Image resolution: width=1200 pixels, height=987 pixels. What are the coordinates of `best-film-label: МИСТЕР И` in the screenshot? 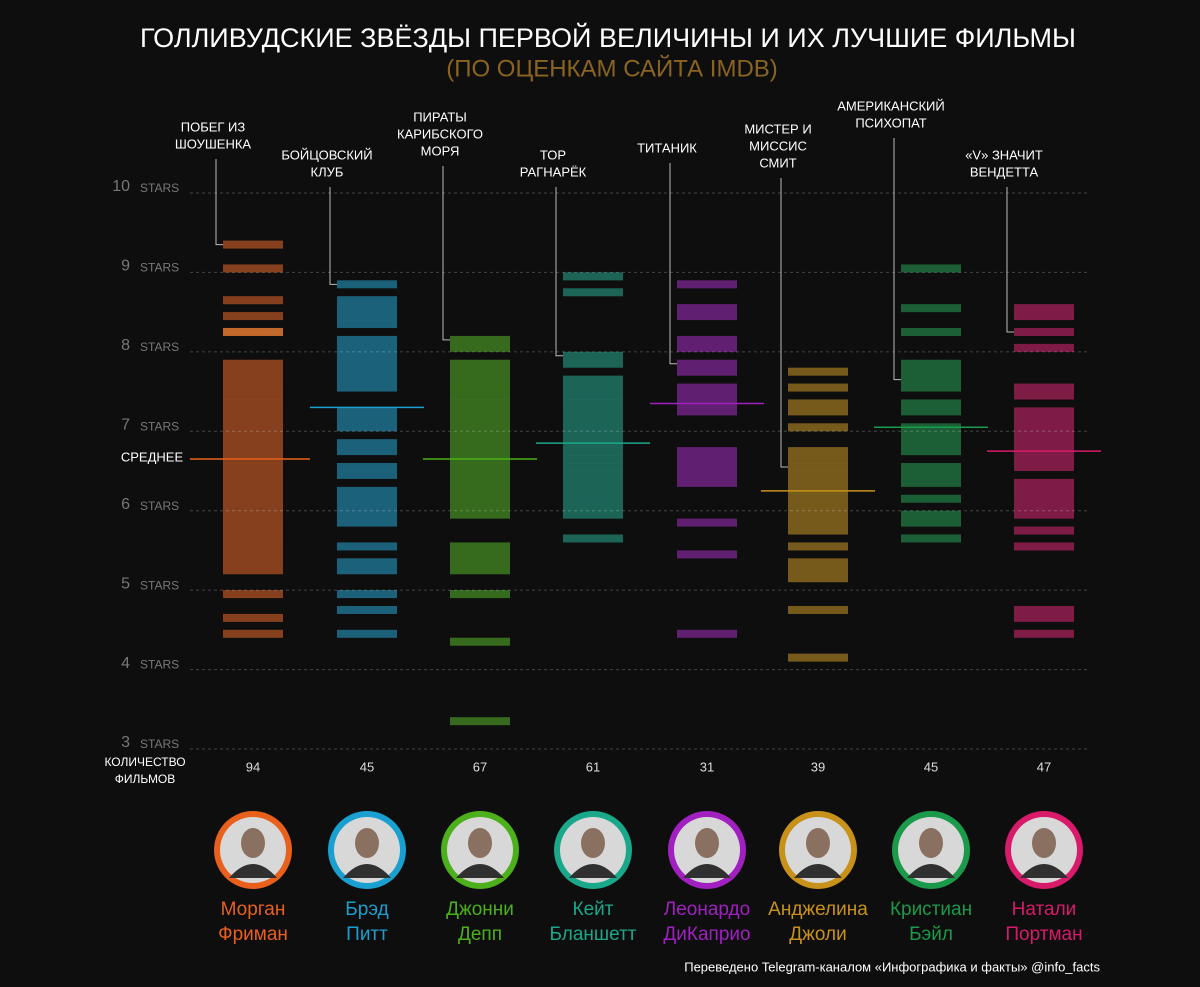 It's located at (777, 128).